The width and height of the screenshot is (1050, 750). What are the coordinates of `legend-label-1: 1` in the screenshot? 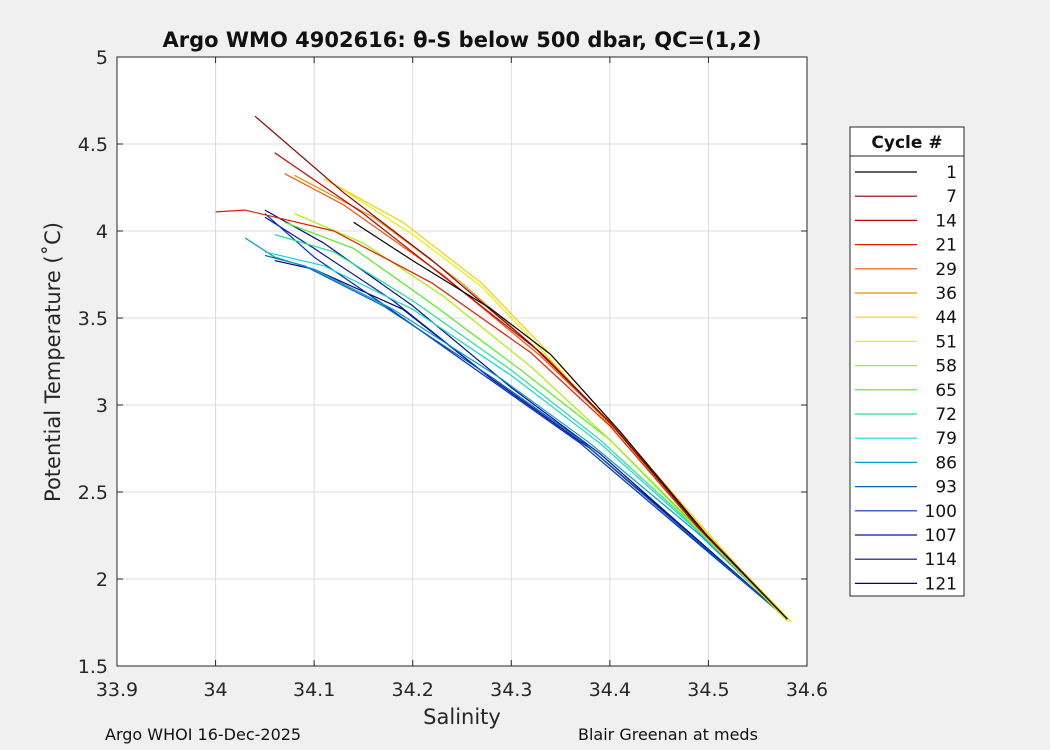 It's located at (951, 173).